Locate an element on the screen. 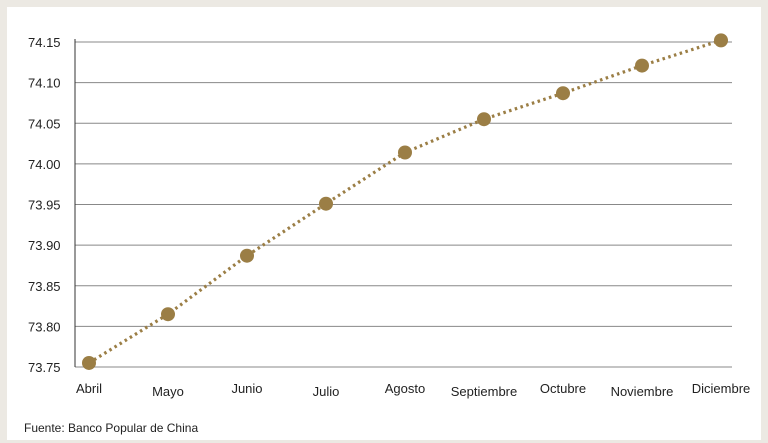 The width and height of the screenshot is (768, 443). x-tick-label: Septiembre is located at coordinates (484, 391).